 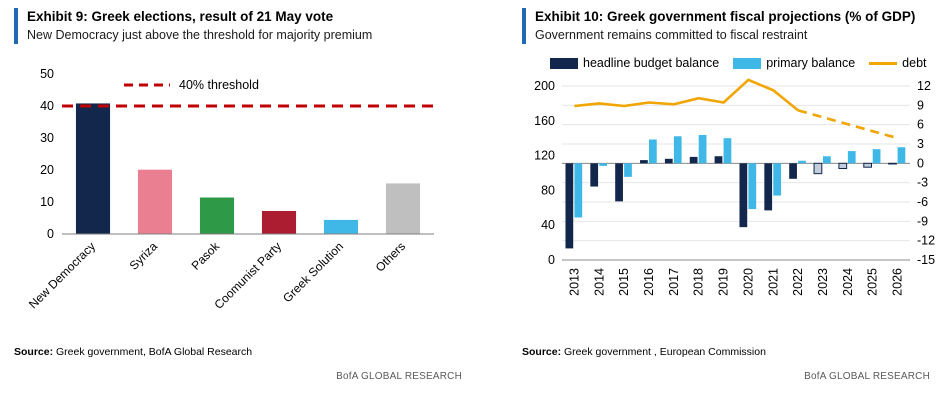 I want to click on svg-text: 40% threshold, so click(x=219, y=85).